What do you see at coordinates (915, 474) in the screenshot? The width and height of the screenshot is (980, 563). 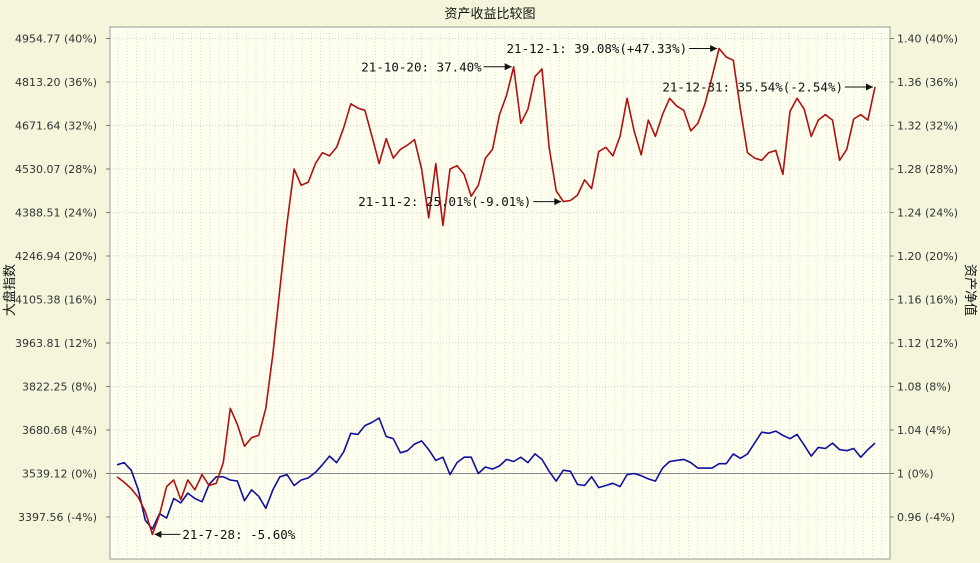 I see `right-tick-label: 1 (0%)` at bounding box center [915, 474].